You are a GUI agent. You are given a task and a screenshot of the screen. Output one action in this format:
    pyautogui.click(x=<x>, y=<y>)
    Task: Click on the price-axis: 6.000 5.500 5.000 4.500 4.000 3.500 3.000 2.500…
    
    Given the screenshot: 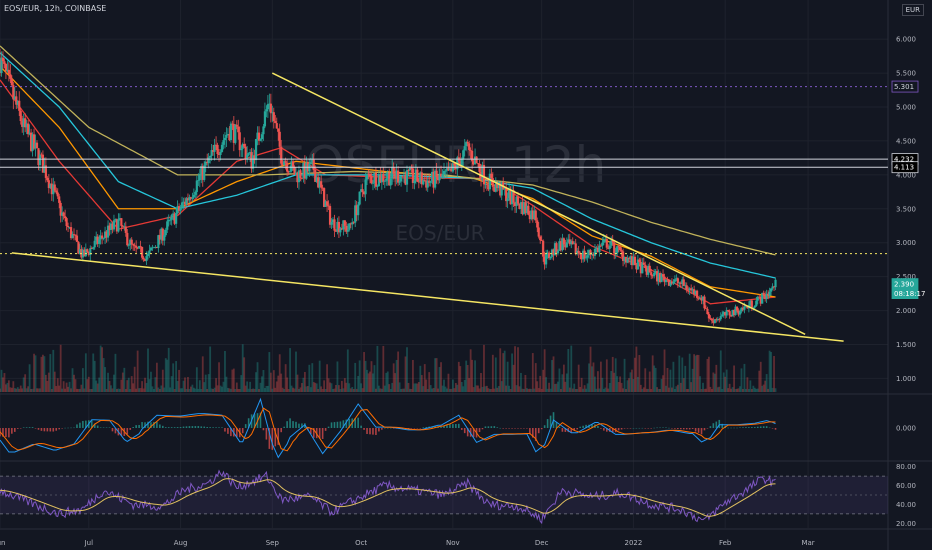 What is the action you would take?
    pyautogui.click(x=908, y=282)
    